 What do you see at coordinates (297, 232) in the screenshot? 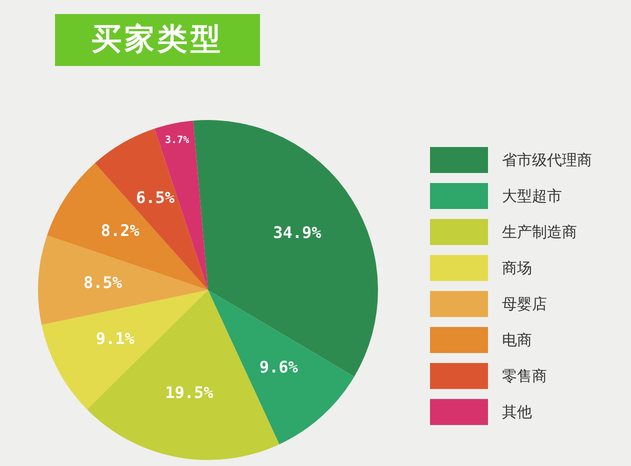
I see `data-label: 34.9%` at bounding box center [297, 232].